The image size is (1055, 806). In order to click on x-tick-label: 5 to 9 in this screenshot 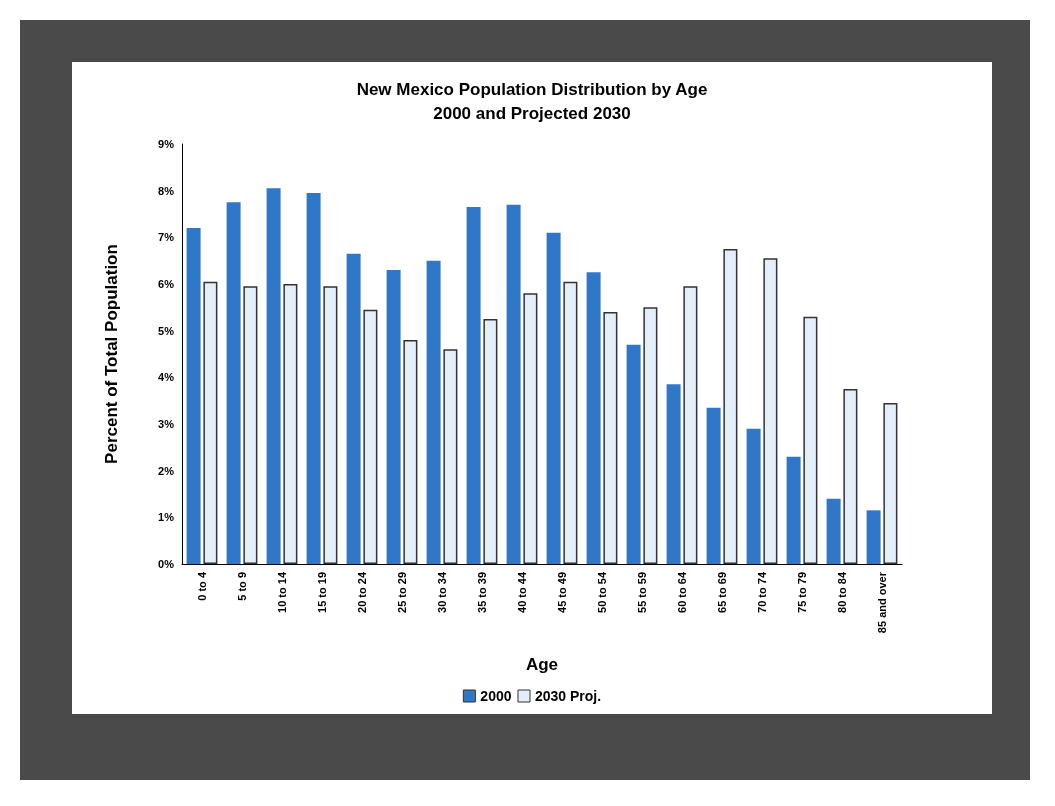, I will do `click(242, 586)`.